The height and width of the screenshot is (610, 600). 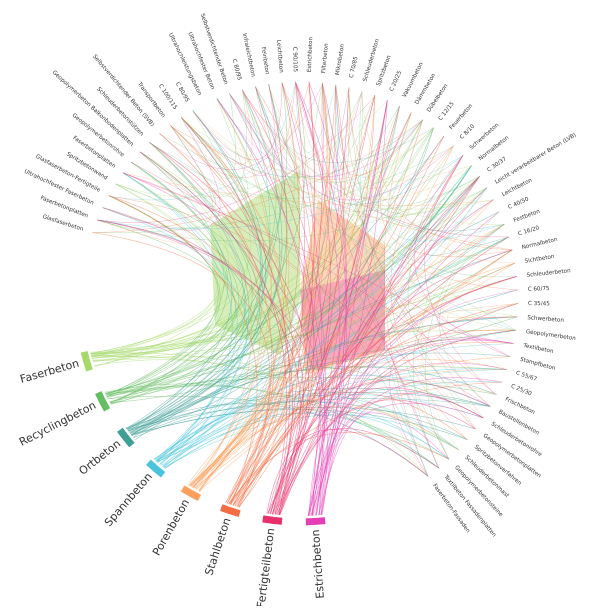 I want to click on leaf-label: C 16/20, so click(x=529, y=231).